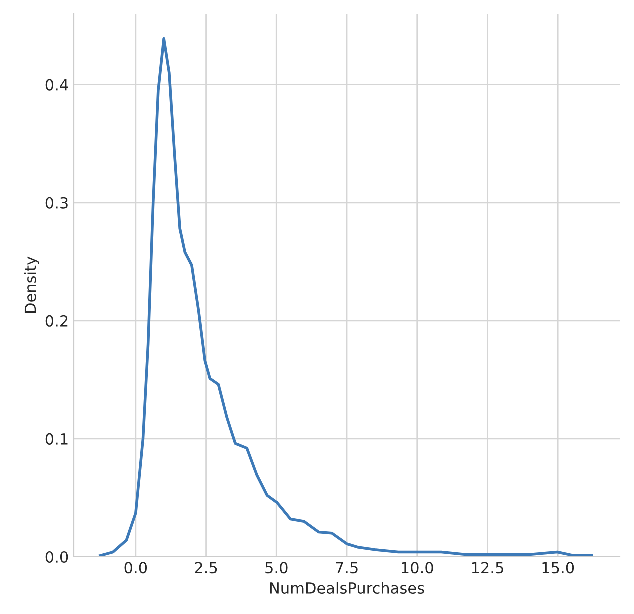  I want to click on x-tick-label: 0.0, so click(136, 568).